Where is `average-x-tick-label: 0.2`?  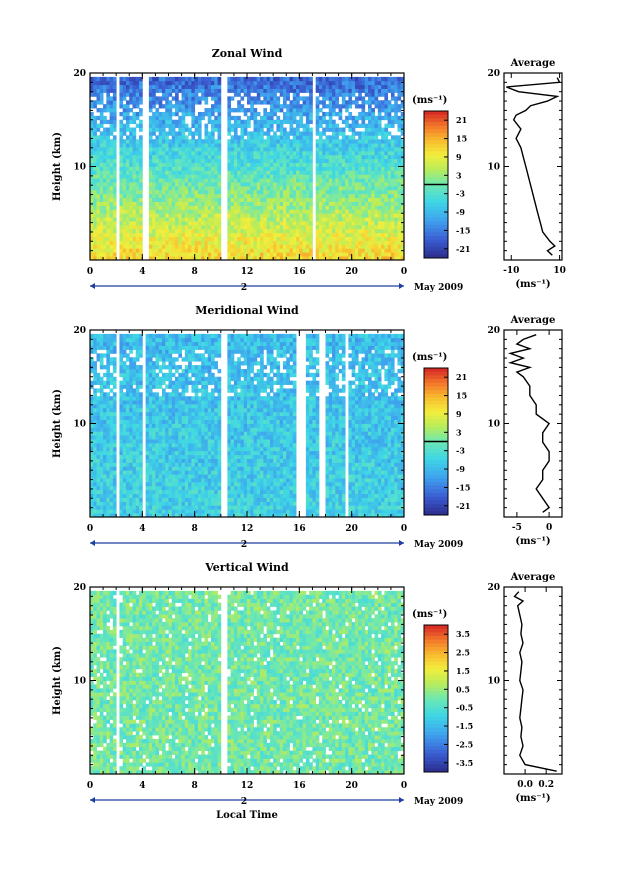 average-x-tick-label: 0.2 is located at coordinates (546, 785).